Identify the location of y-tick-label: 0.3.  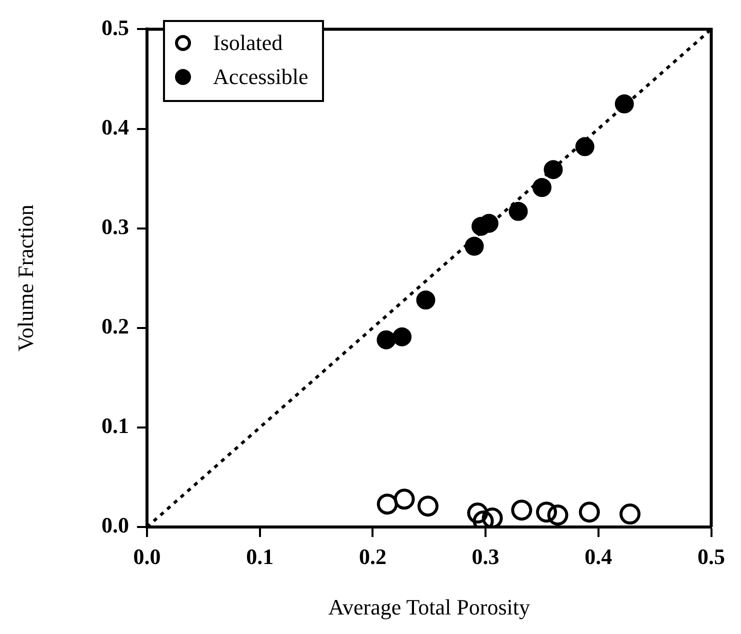
(115, 227).